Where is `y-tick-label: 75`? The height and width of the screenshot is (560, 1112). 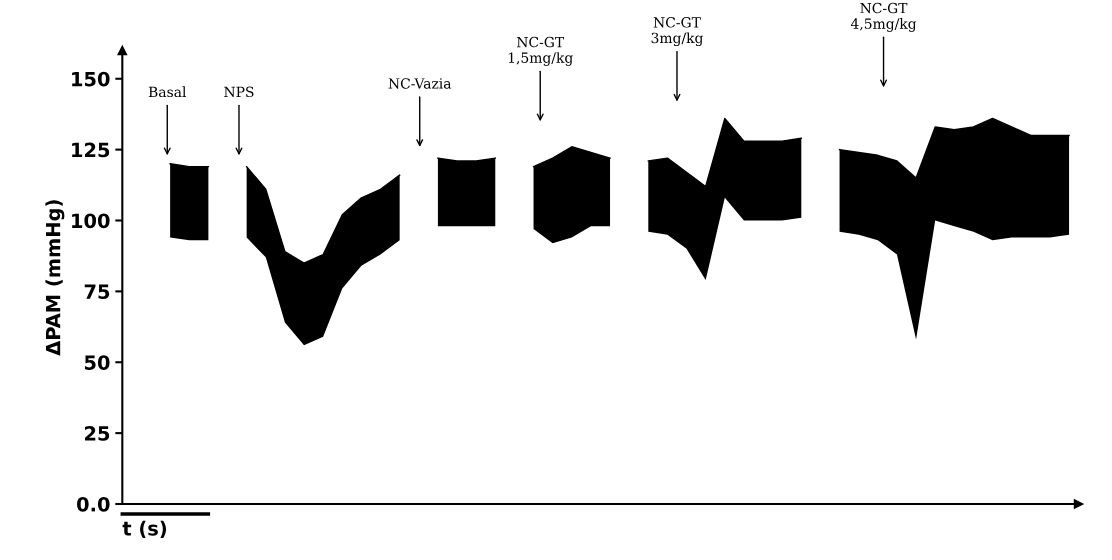 y-tick-label: 75 is located at coordinates (97, 292).